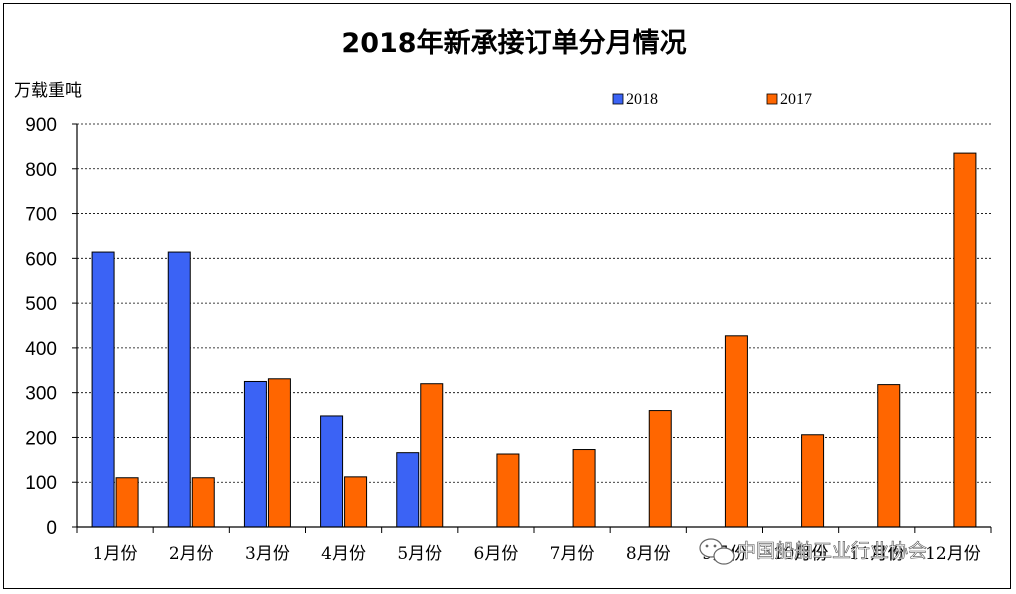 Image resolution: width=1016 pixels, height=594 pixels. I want to click on x-tick-label: 7月份, so click(572, 554).